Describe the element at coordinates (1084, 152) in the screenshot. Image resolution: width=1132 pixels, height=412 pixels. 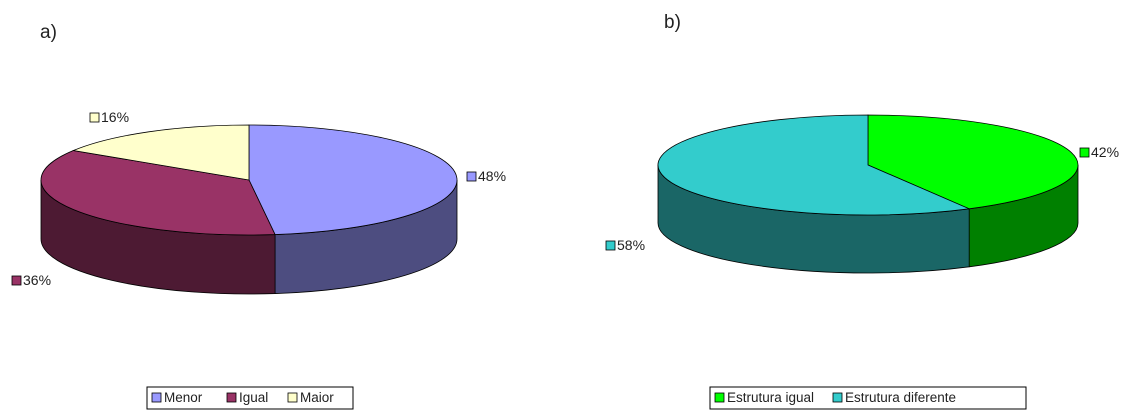
I see `value-label-estrutura-igual-swatch` at that location.